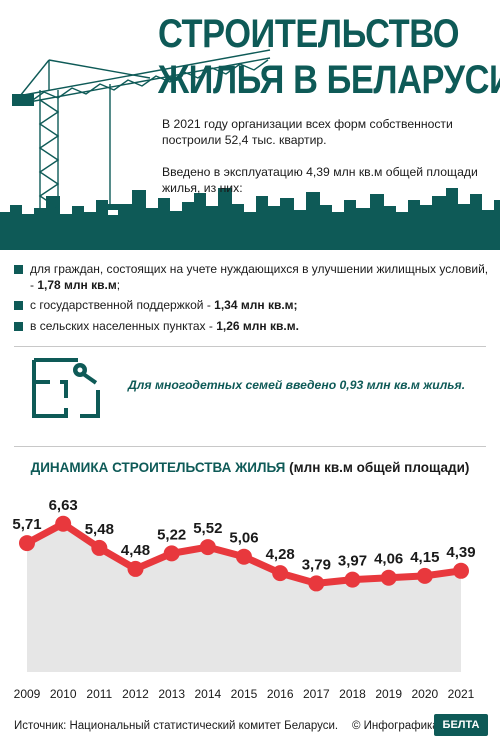  What do you see at coordinates (280, 694) in the screenshot?
I see `x-tick-2016: 2016` at bounding box center [280, 694].